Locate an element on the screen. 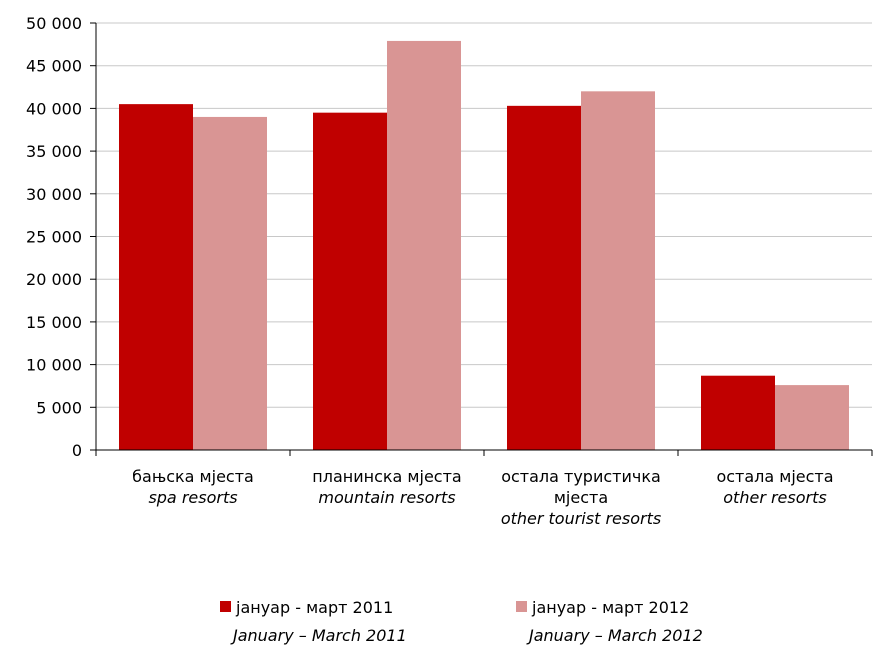 The width and height of the screenshot is (887, 651). x-category-label: мјеста is located at coordinates (581, 497).